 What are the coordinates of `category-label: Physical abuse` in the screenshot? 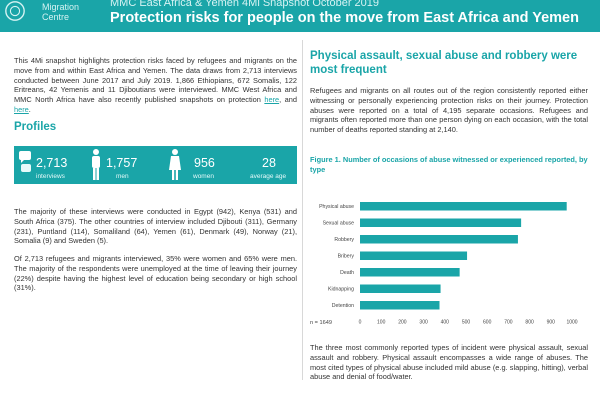 It's located at (336, 207).